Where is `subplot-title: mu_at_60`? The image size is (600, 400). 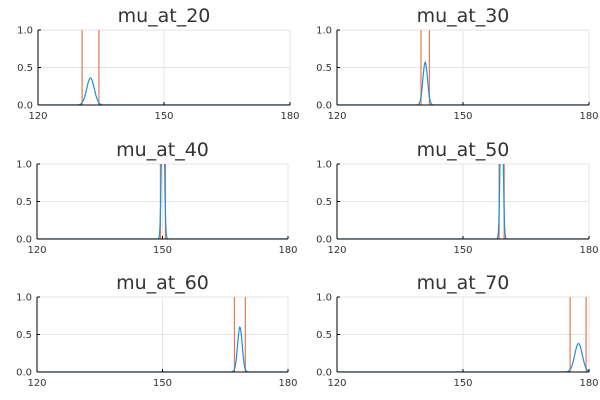 subplot-title: mu_at_60 is located at coordinates (162, 283).